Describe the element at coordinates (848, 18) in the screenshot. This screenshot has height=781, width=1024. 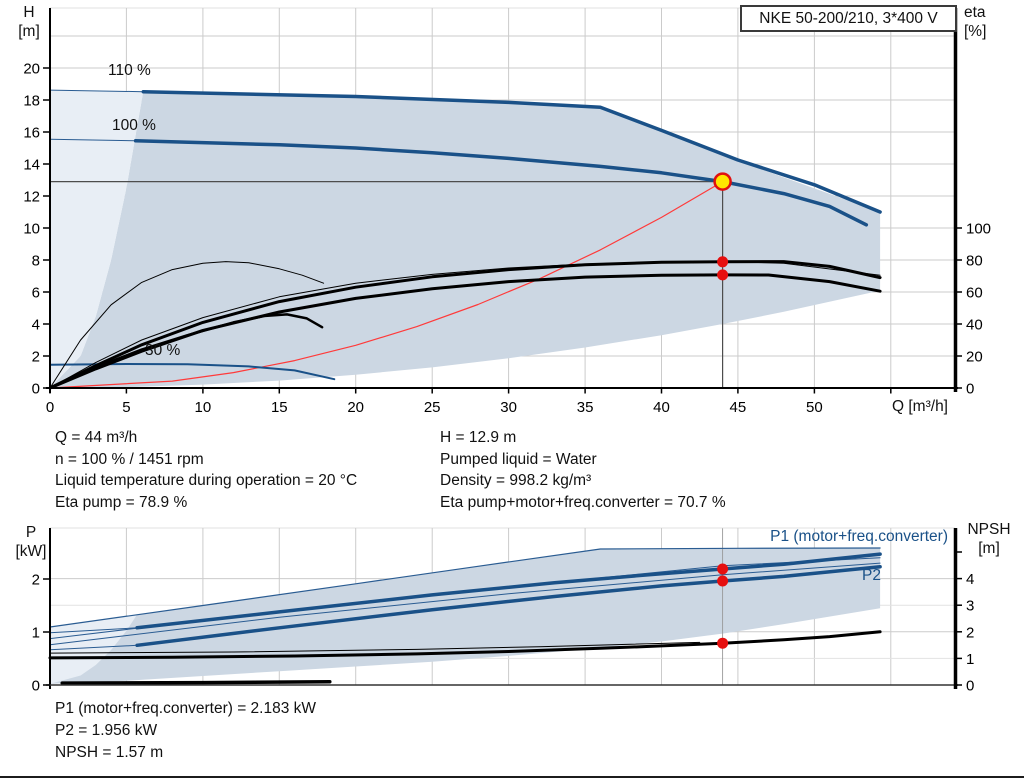
I see `pump-title-box: NKE 50-200/210, 3*400 V` at that location.